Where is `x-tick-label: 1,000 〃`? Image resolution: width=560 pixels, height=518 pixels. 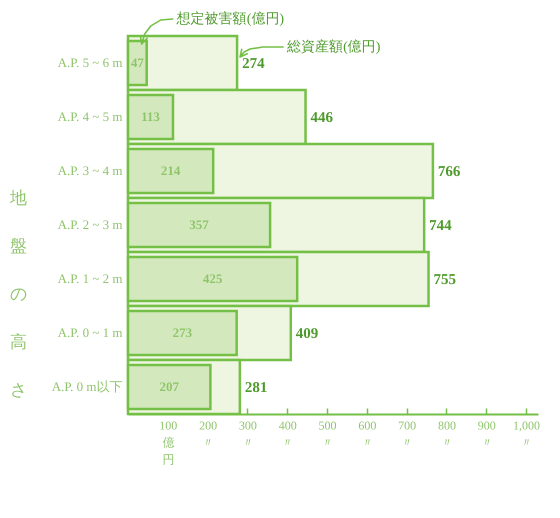 x-tick-label: 1,000 〃 is located at coordinates (526, 434).